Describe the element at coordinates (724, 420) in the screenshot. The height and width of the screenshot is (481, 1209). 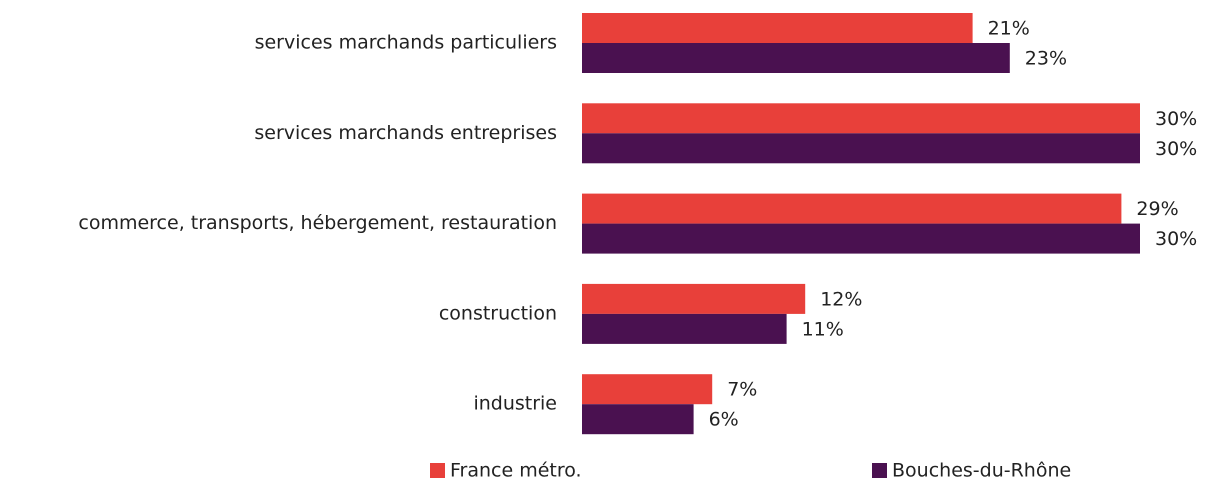
I see `value-label: 6%` at that location.